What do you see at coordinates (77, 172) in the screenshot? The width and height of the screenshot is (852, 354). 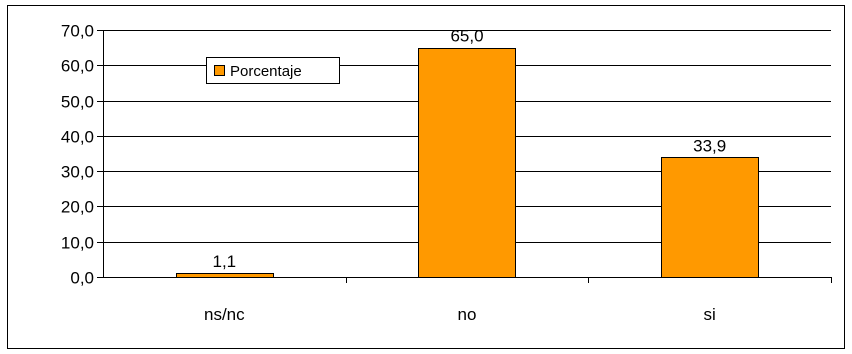 I see `y-tick-label: 30,0` at bounding box center [77, 172].